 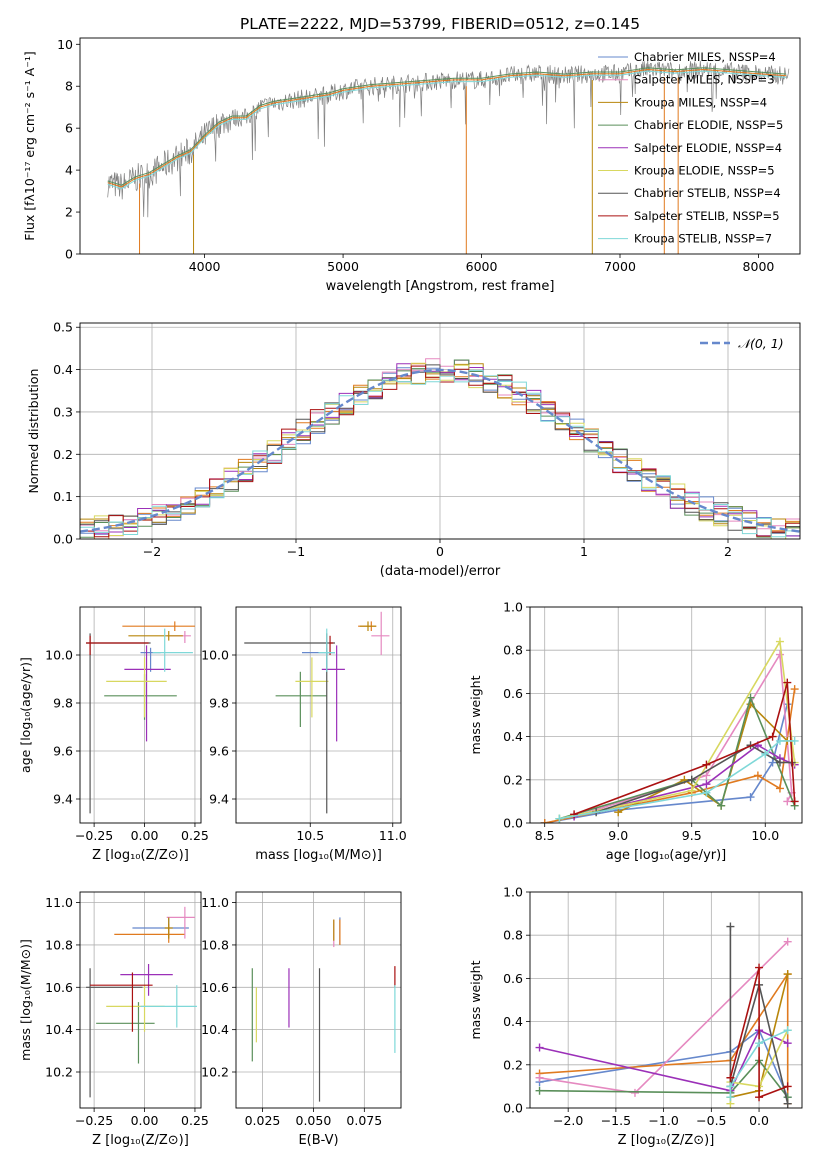 I want to click on mass-vs-EBV-frame, so click(x=318, y=1000).